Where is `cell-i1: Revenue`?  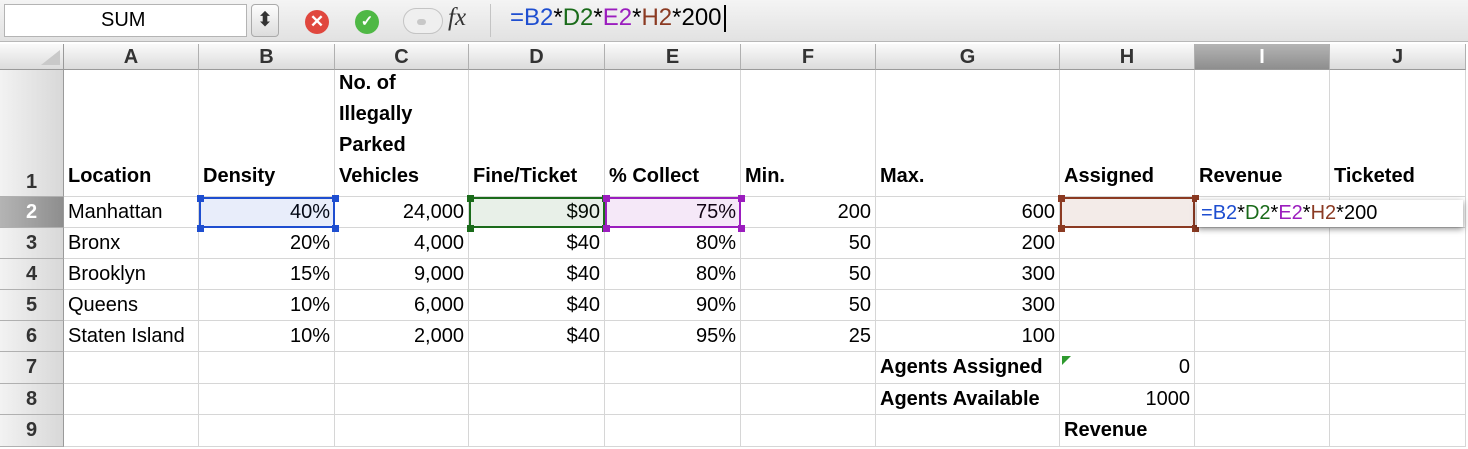
cell-i1: Revenue is located at coordinates (1262, 133).